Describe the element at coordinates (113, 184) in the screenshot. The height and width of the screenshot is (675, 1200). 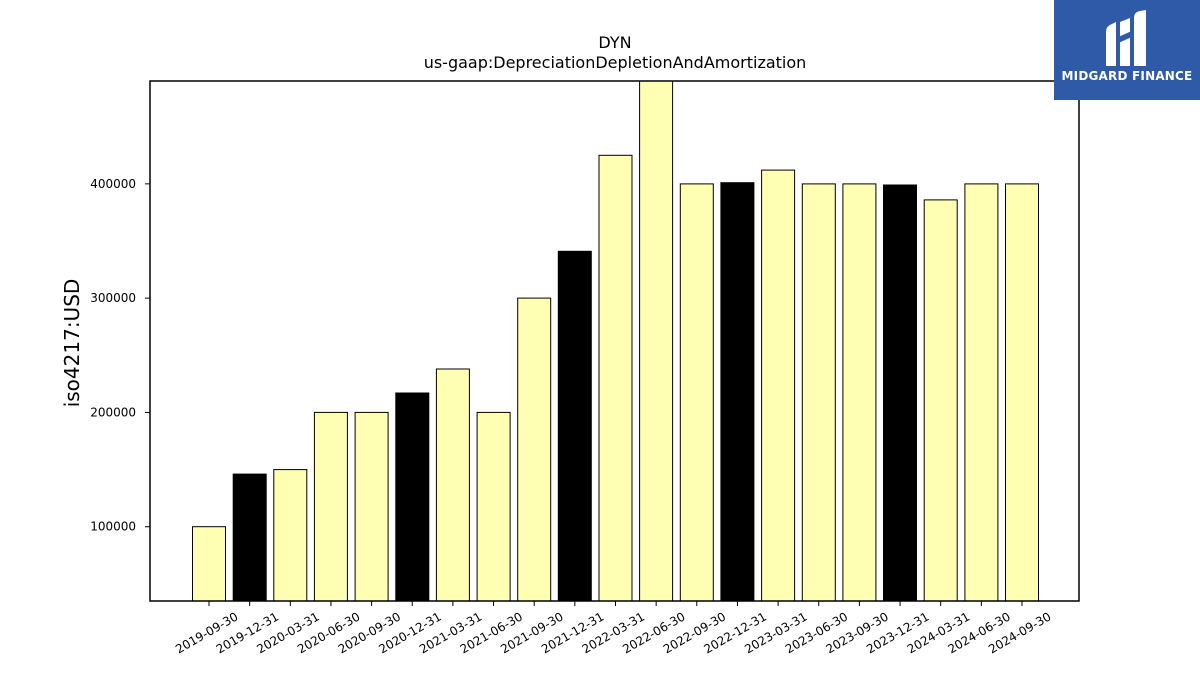
I see `y-tick-label: 400000` at that location.